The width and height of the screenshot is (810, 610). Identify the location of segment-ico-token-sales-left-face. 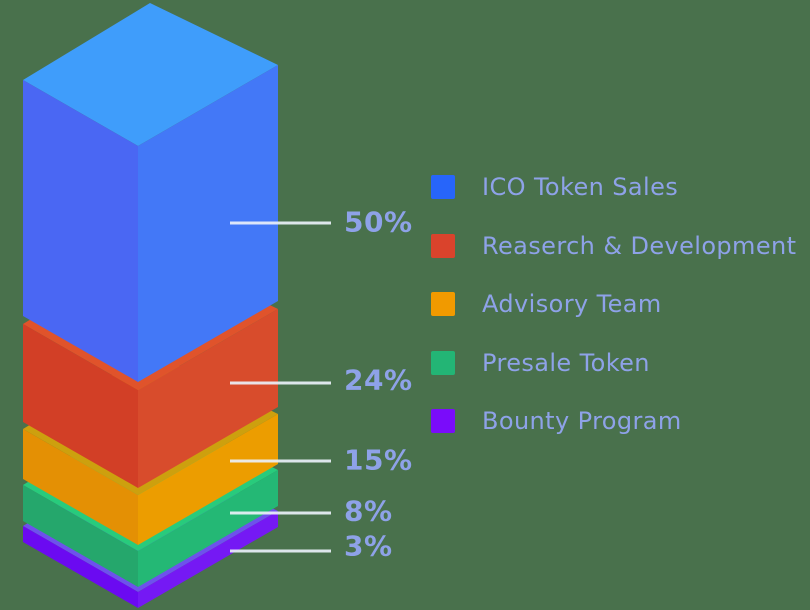
(80, 231).